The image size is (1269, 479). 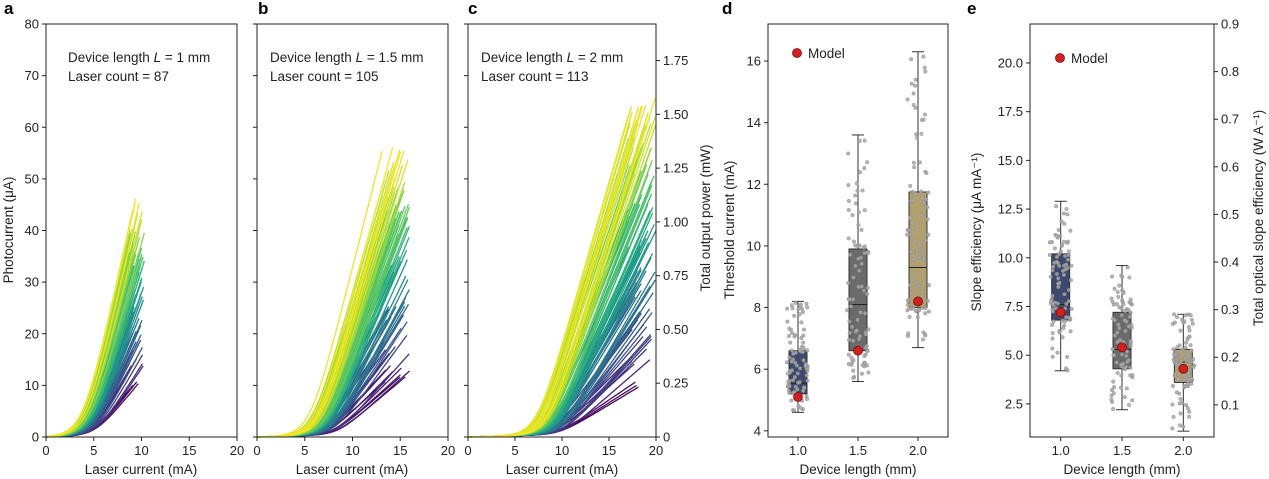 What do you see at coordinates (32, 230) in the screenshot?
I see `ytick-label-a-4: 40` at bounding box center [32, 230].